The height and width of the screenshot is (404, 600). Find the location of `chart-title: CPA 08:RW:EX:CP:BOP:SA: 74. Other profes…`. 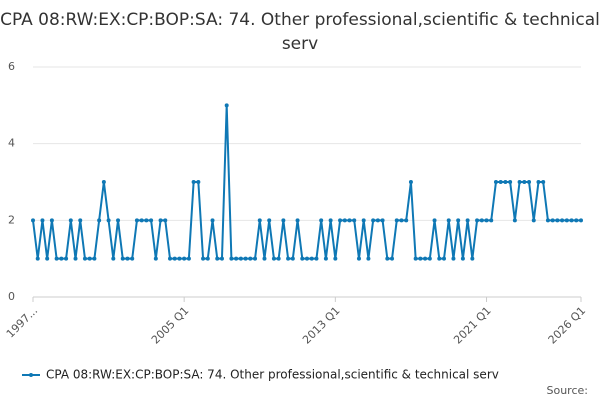

chart-title: CPA 08:RW:EX:CP:BOP:SA: 74. Other profes… is located at coordinates (300, 32).